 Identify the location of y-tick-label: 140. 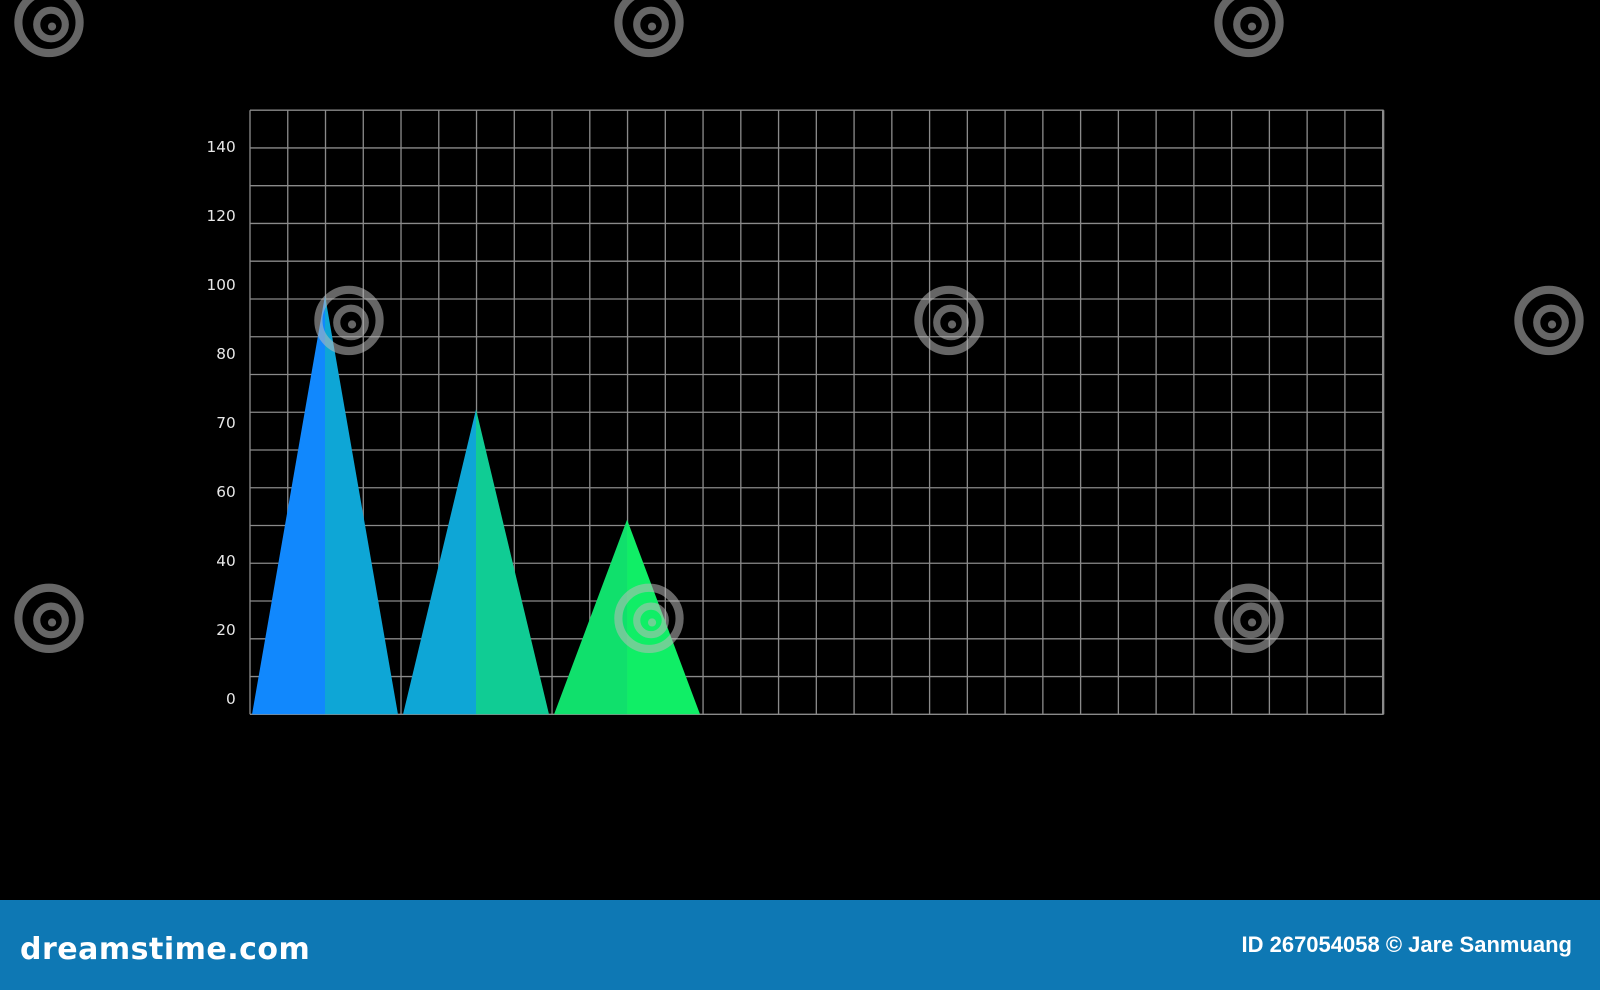
(221, 147).